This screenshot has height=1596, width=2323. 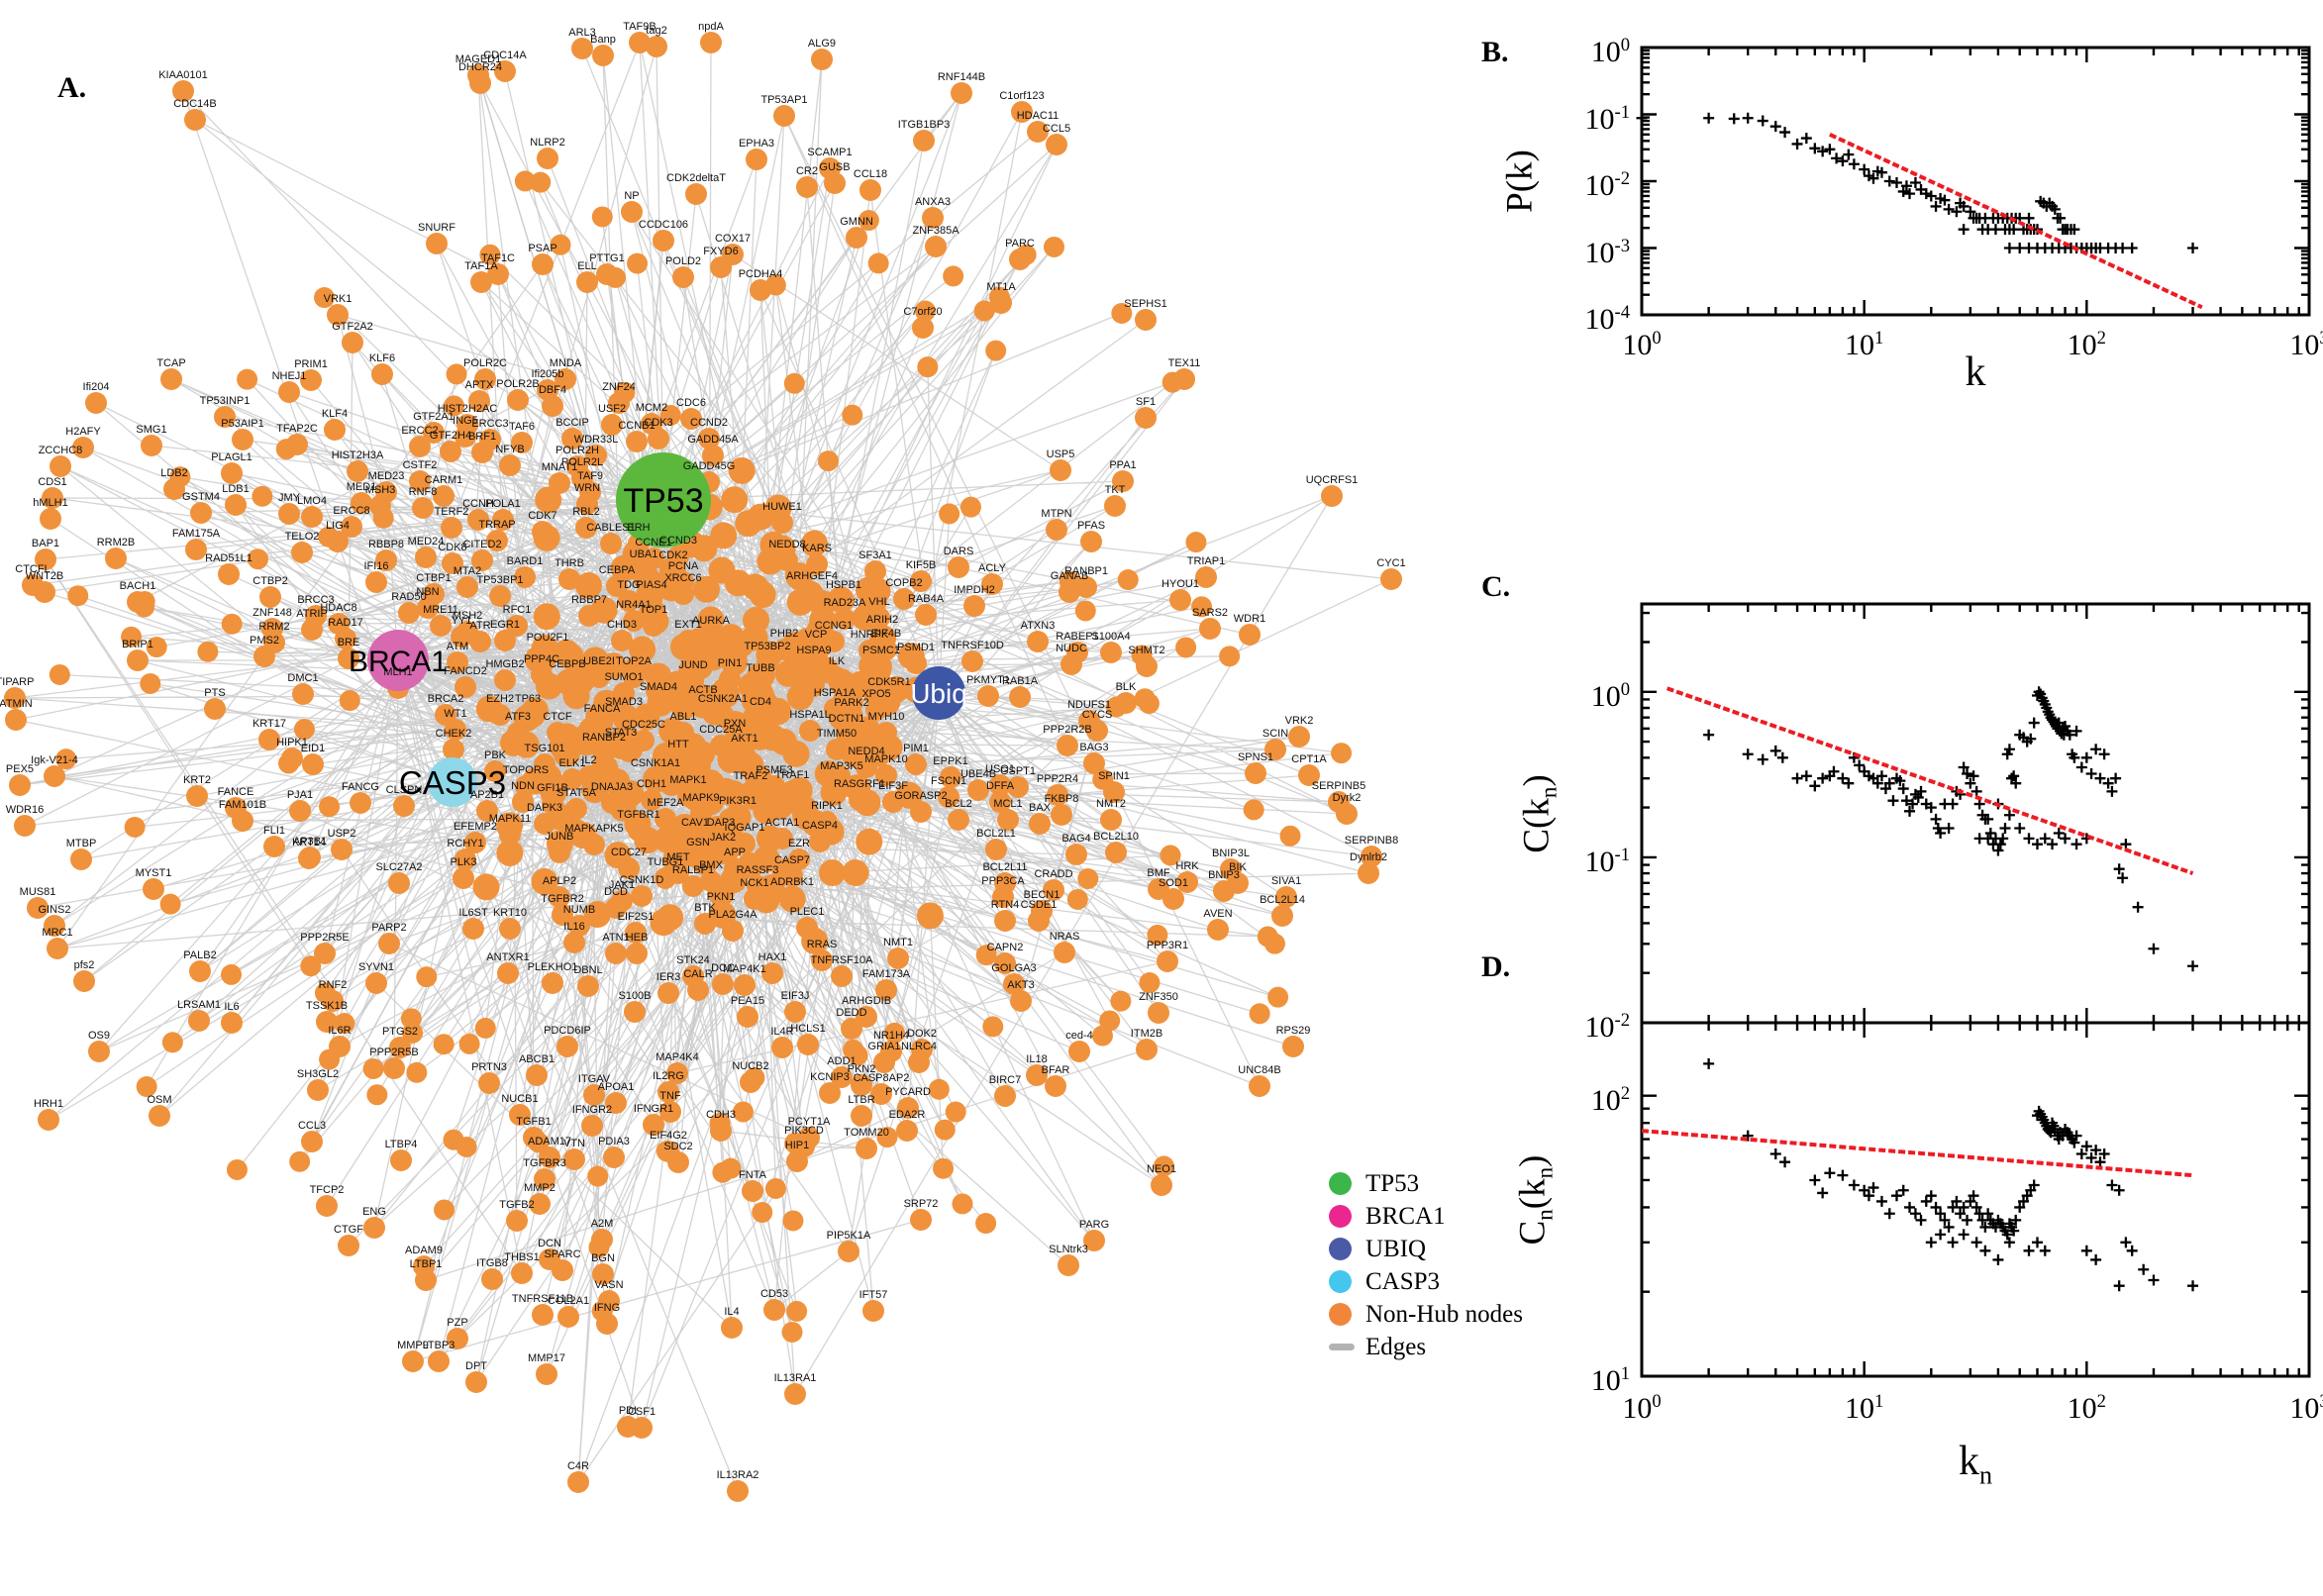 I want to click on network-node-label: MAPK11, so click(x=511, y=819).